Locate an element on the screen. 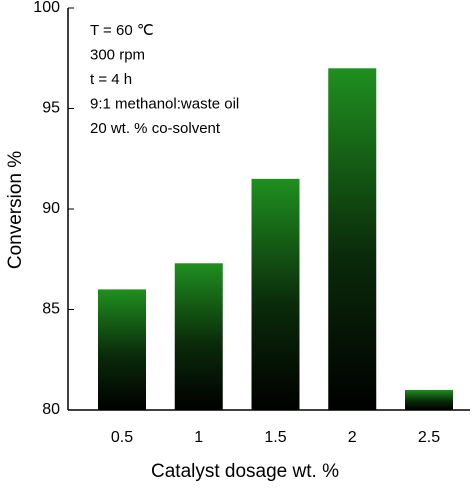 This screenshot has width=474, height=492. x-tick-label: 0.5 is located at coordinates (122, 437).